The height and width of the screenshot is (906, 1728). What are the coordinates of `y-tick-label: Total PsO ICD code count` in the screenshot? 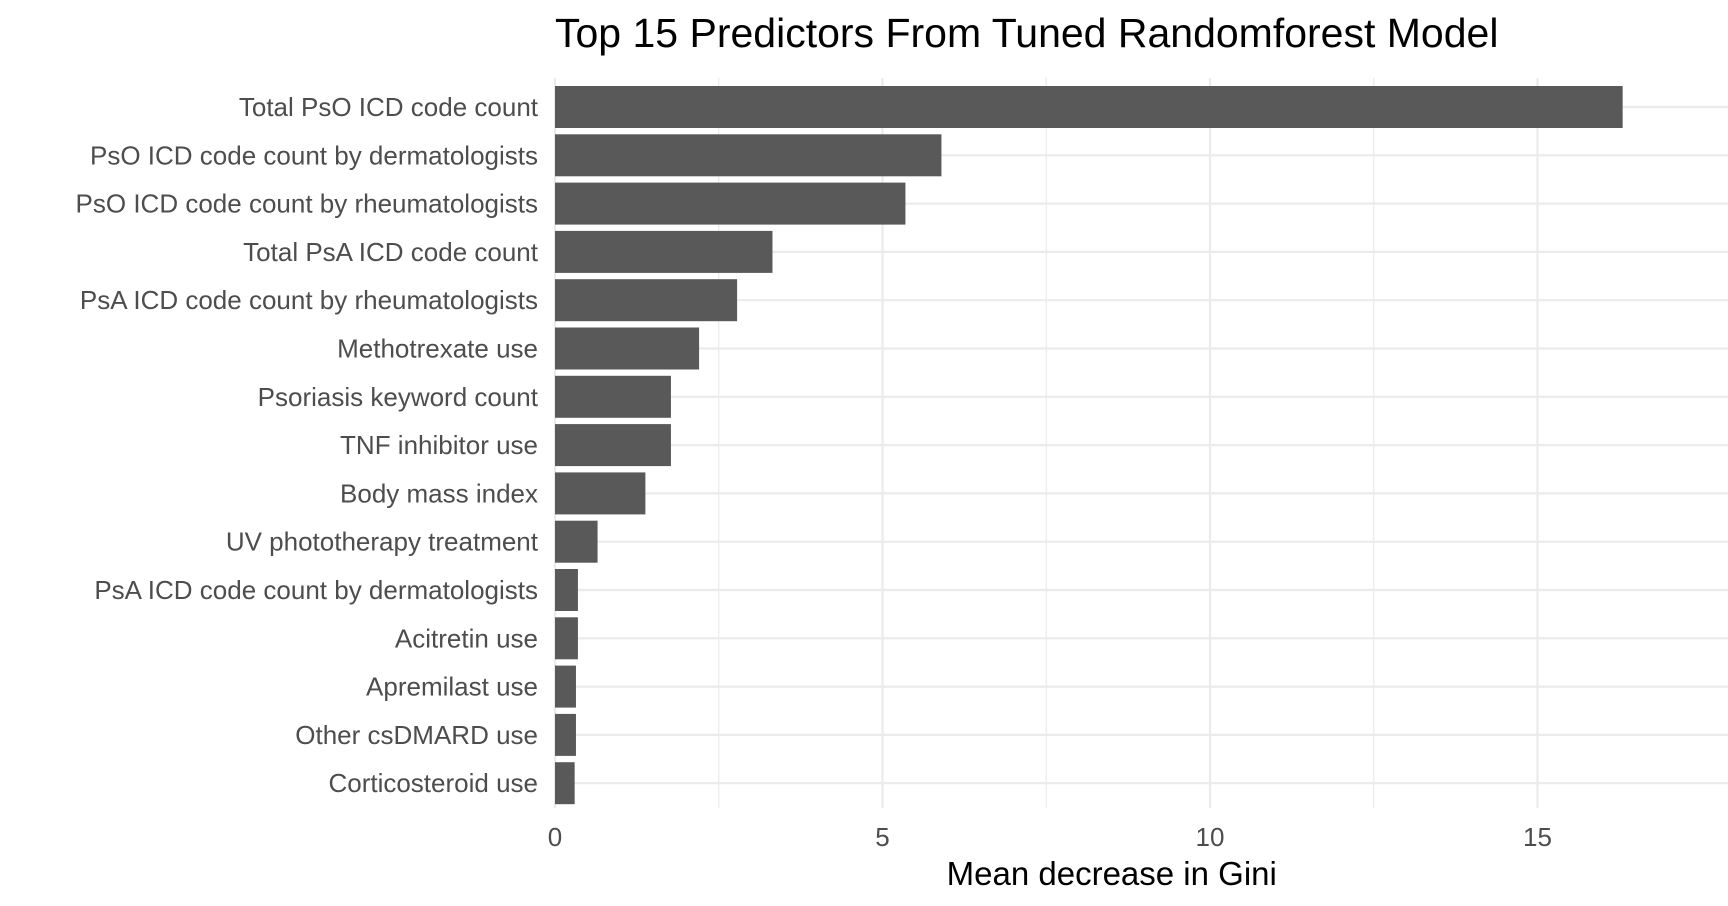 It's located at (389, 107).